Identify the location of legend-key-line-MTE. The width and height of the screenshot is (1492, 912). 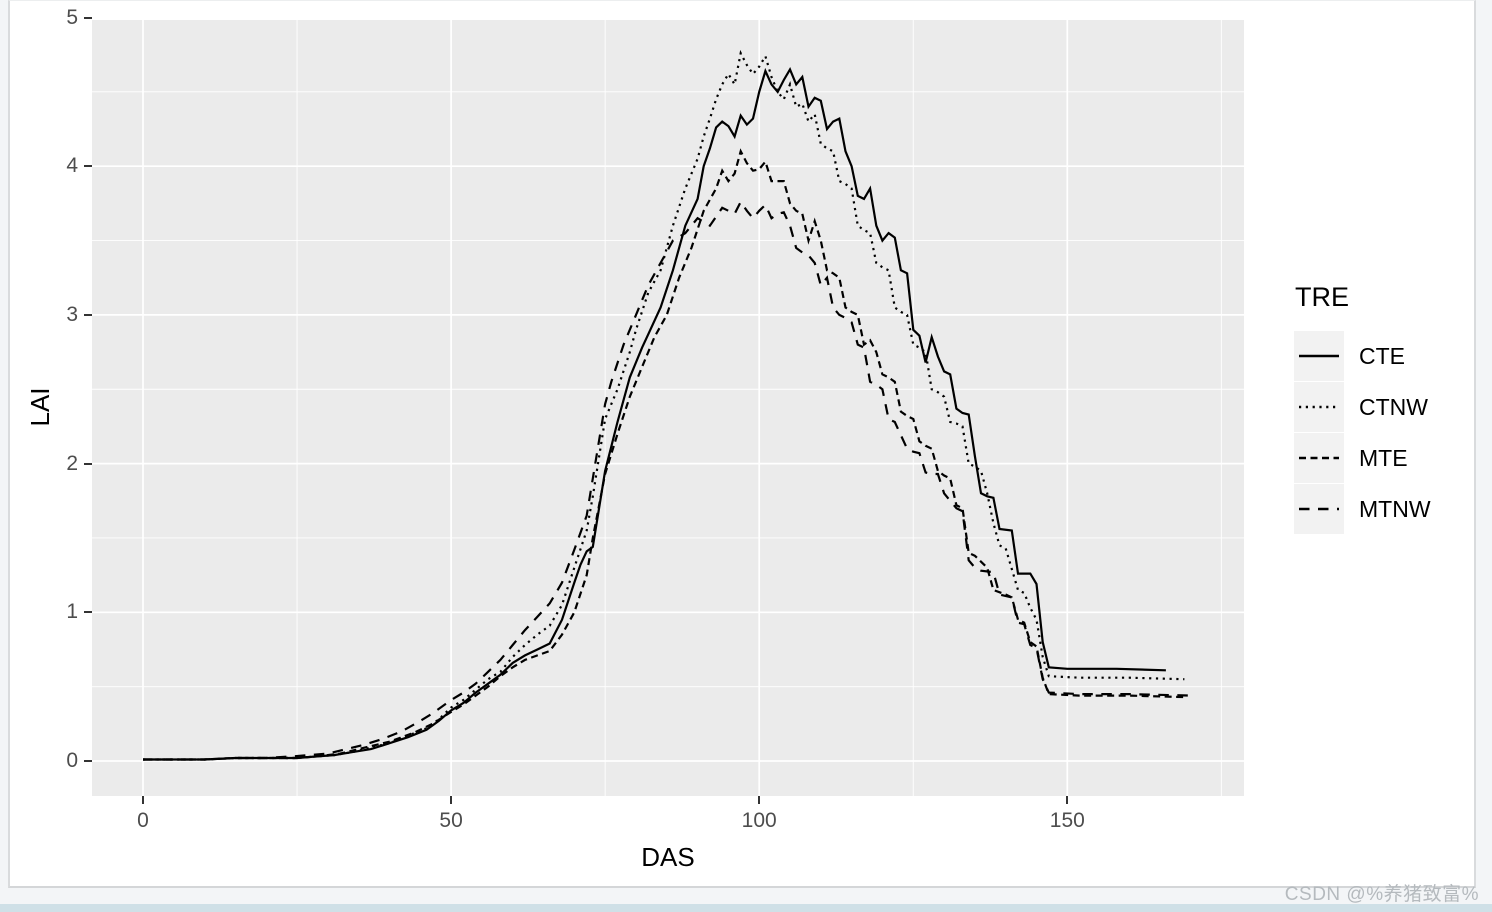
(1319, 458).